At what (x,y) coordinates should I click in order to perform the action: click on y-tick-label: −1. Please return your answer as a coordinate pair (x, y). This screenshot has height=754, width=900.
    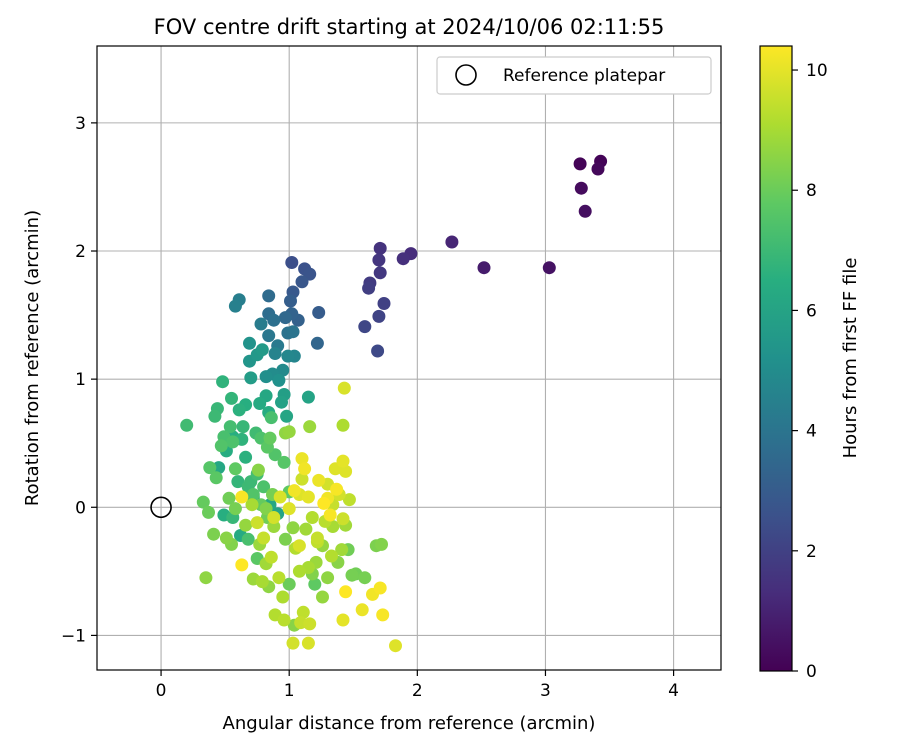
    Looking at the image, I should click on (73, 636).